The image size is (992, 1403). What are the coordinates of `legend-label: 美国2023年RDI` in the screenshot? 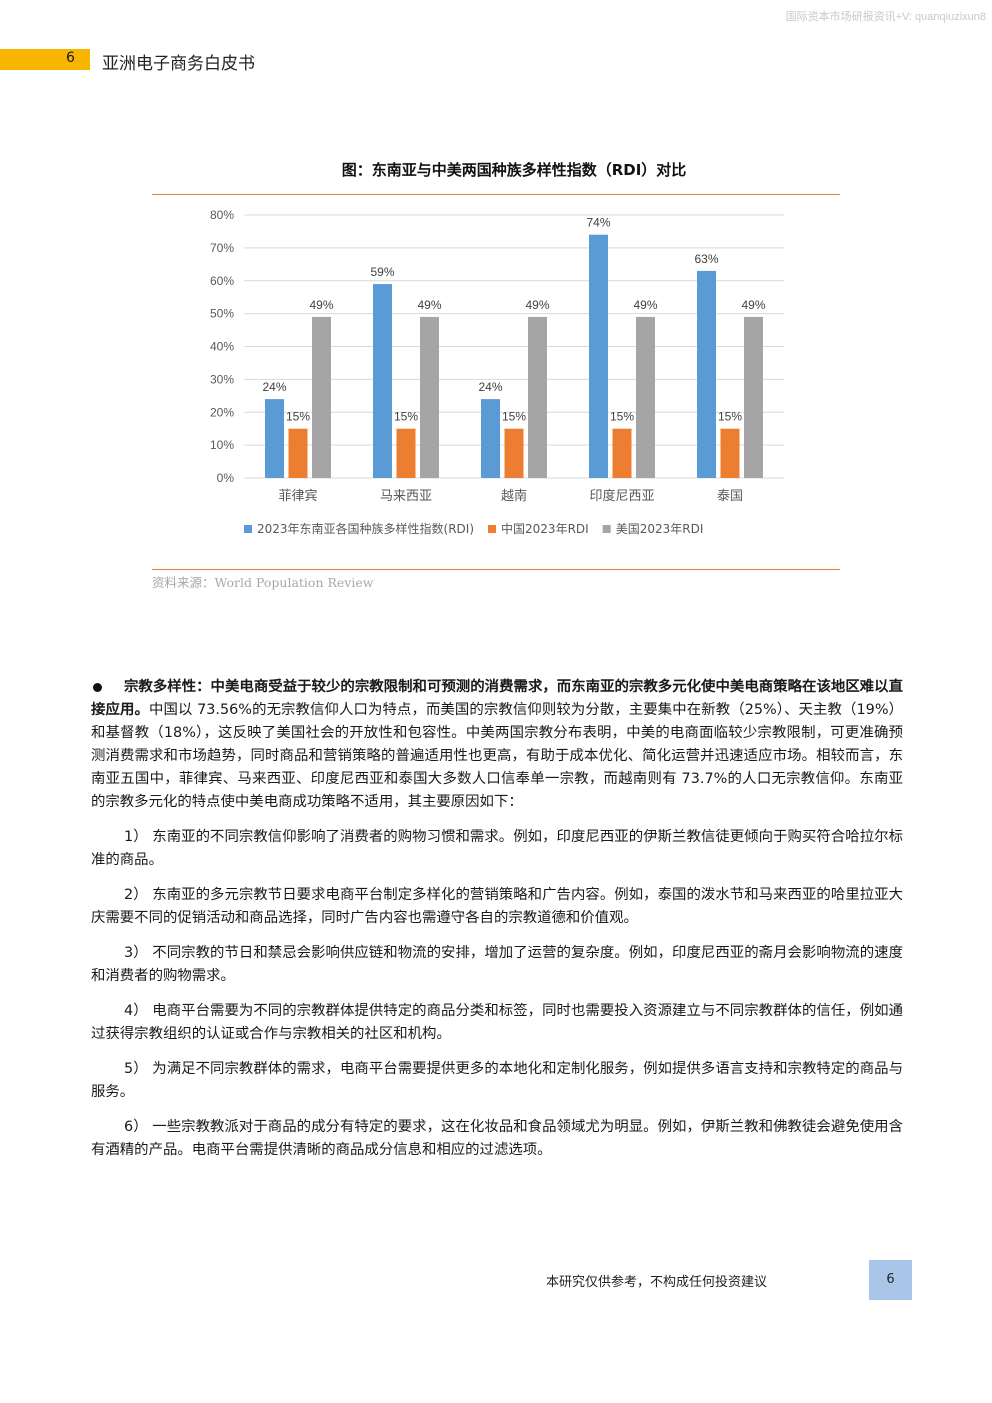 It's located at (660, 529).